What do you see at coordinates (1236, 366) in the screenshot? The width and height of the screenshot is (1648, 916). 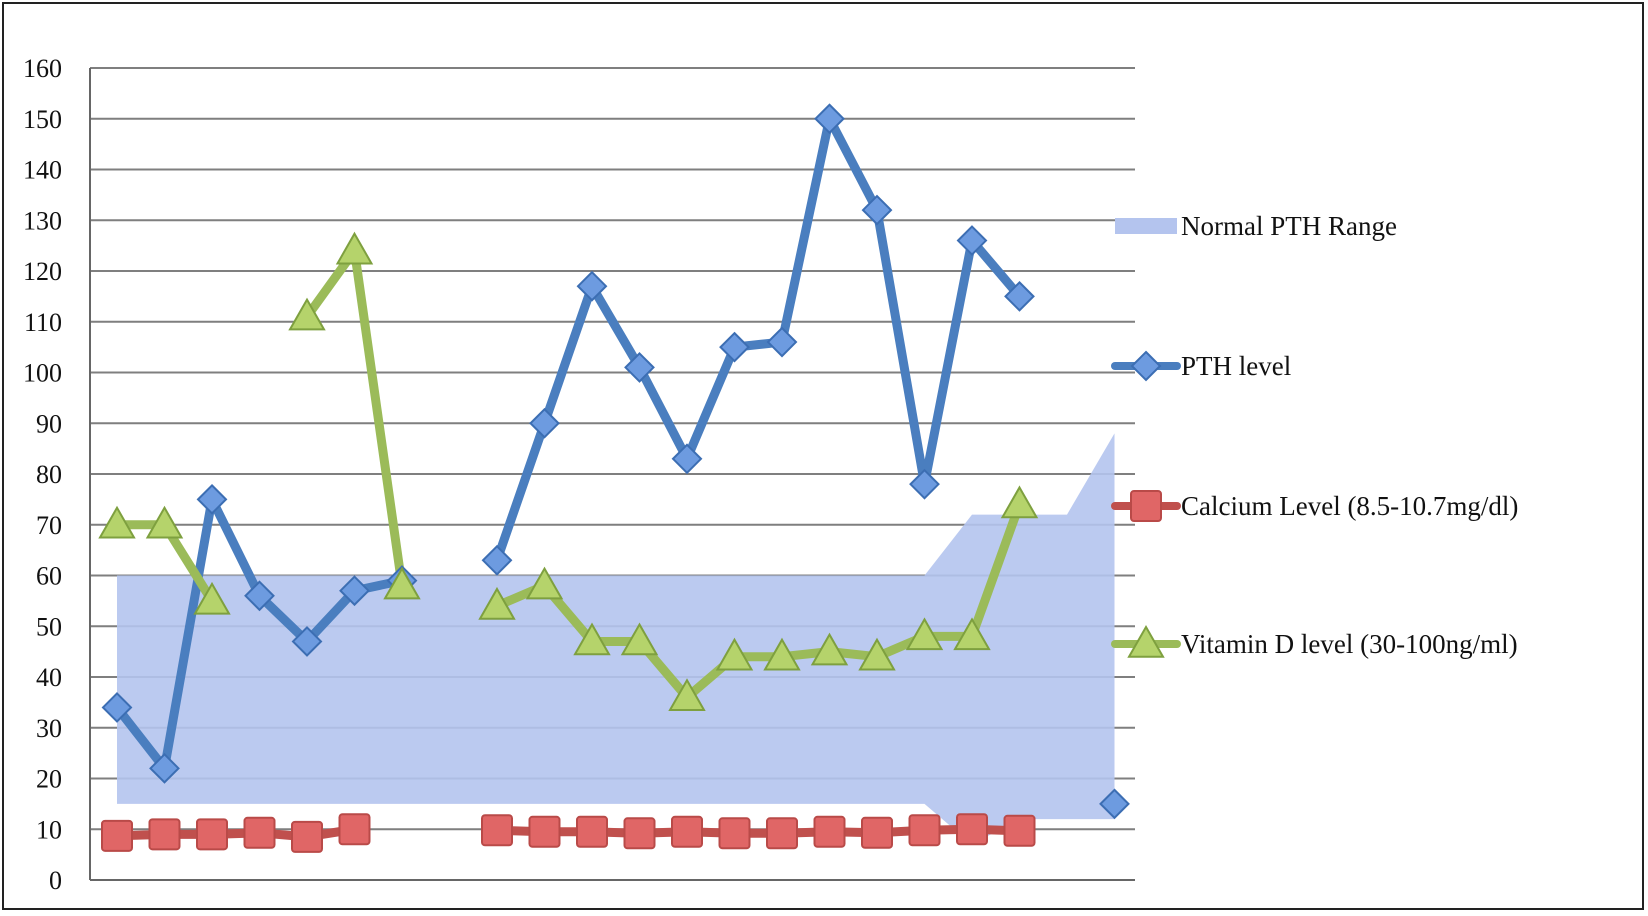 I see `legend-label: PTH level` at bounding box center [1236, 366].